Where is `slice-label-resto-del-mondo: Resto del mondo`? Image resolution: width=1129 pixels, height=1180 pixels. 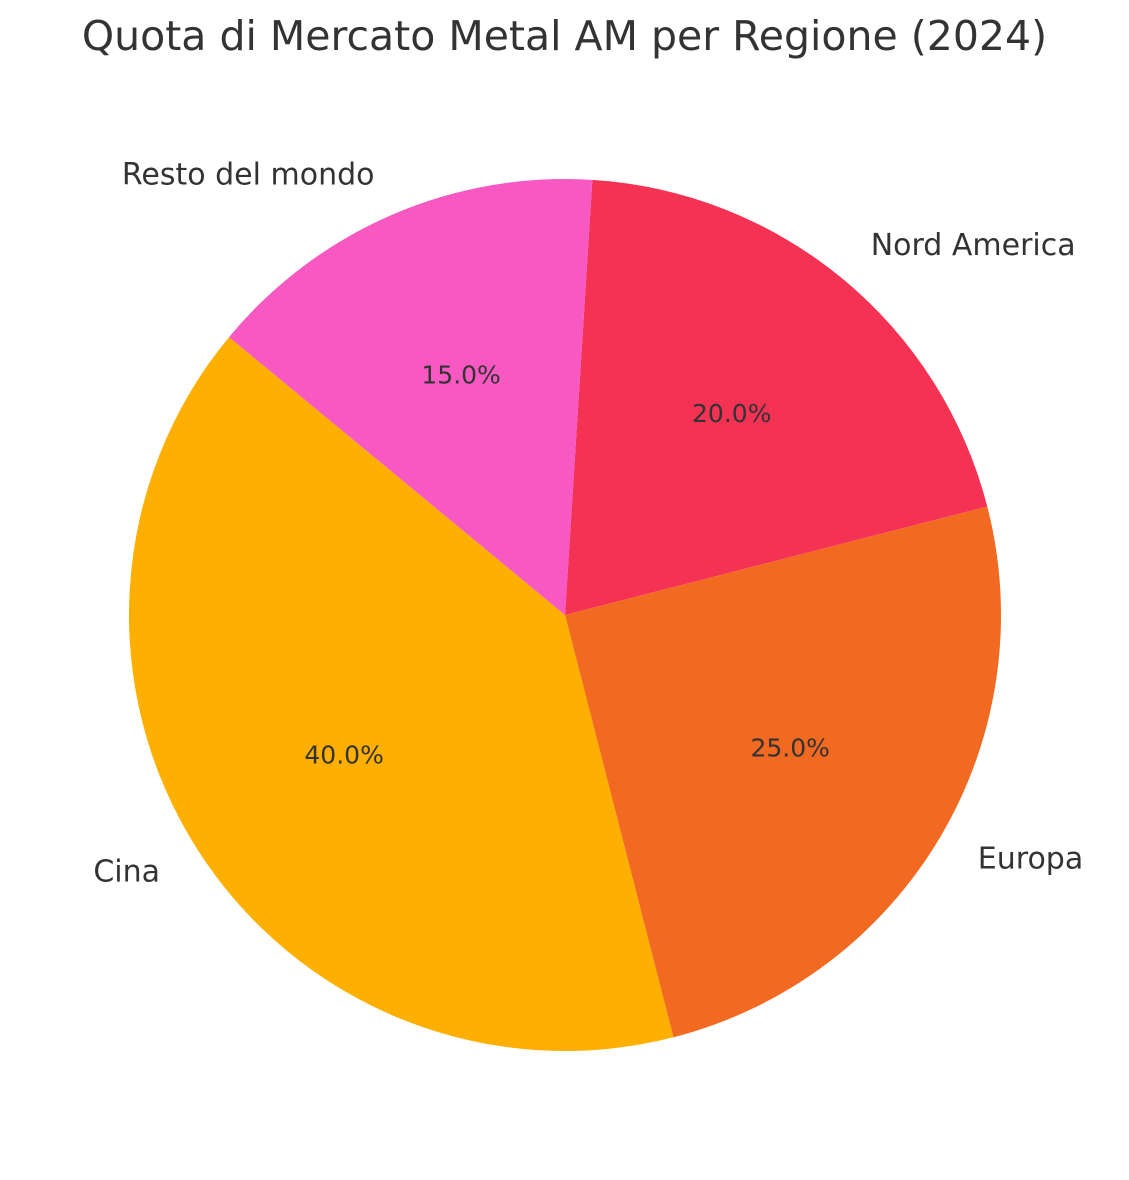
slice-label-resto-del-mondo: Resto del mondo is located at coordinates (248, 174).